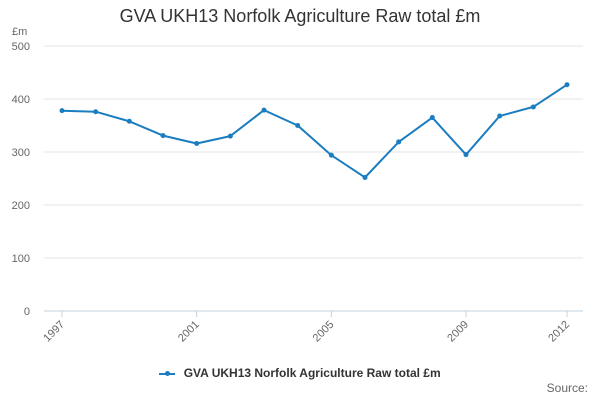  What do you see at coordinates (21, 179) in the screenshot?
I see `y-axis-tick-labels: 0 100 200 300 400 500` at bounding box center [21, 179].